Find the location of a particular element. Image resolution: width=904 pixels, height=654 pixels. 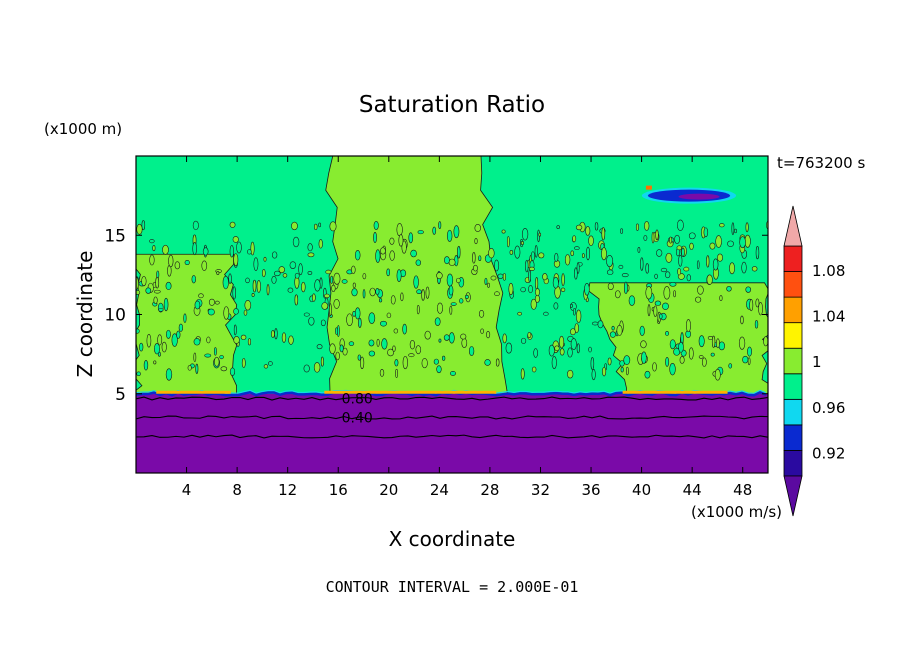

contour-line is located at coordinates (452, 436).